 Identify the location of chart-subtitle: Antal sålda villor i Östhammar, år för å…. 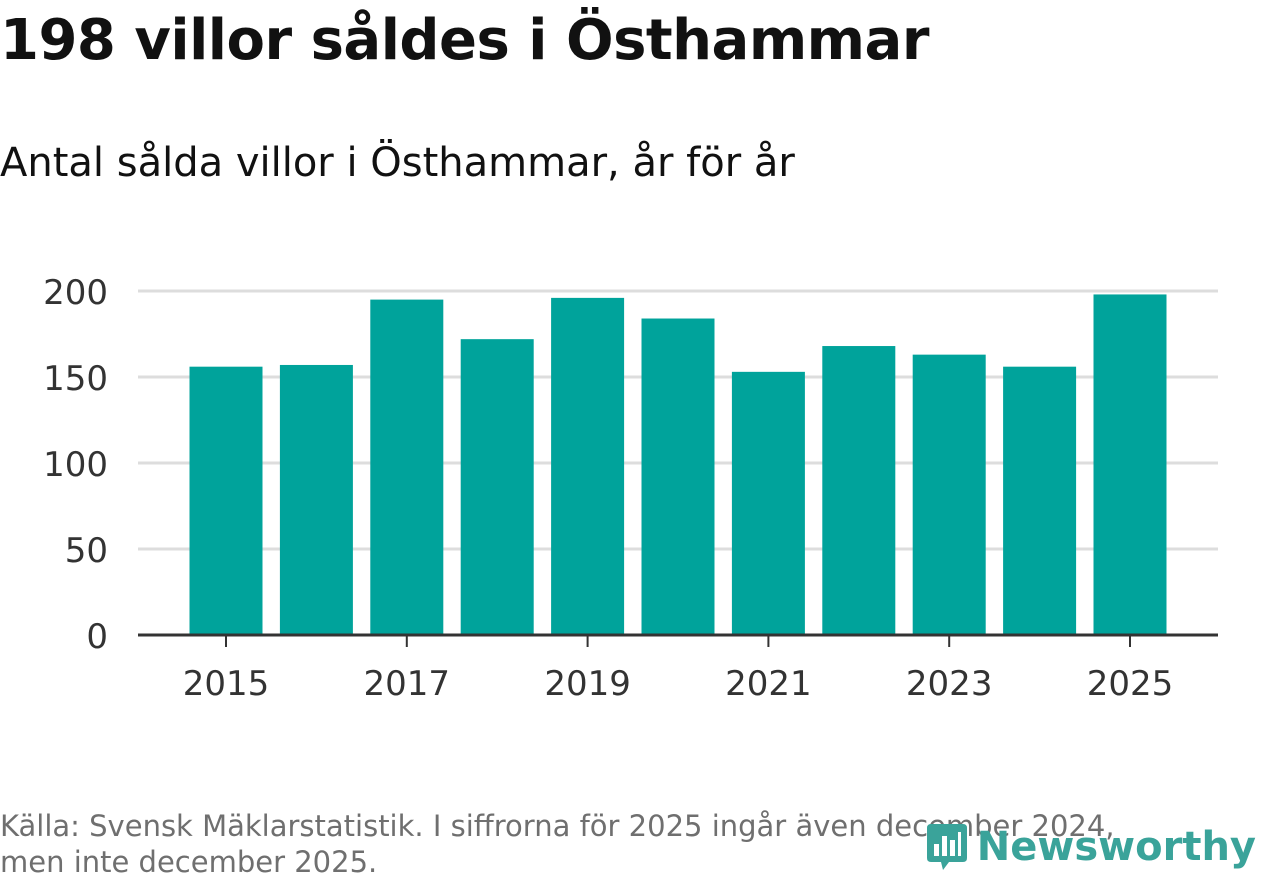
(397, 163).